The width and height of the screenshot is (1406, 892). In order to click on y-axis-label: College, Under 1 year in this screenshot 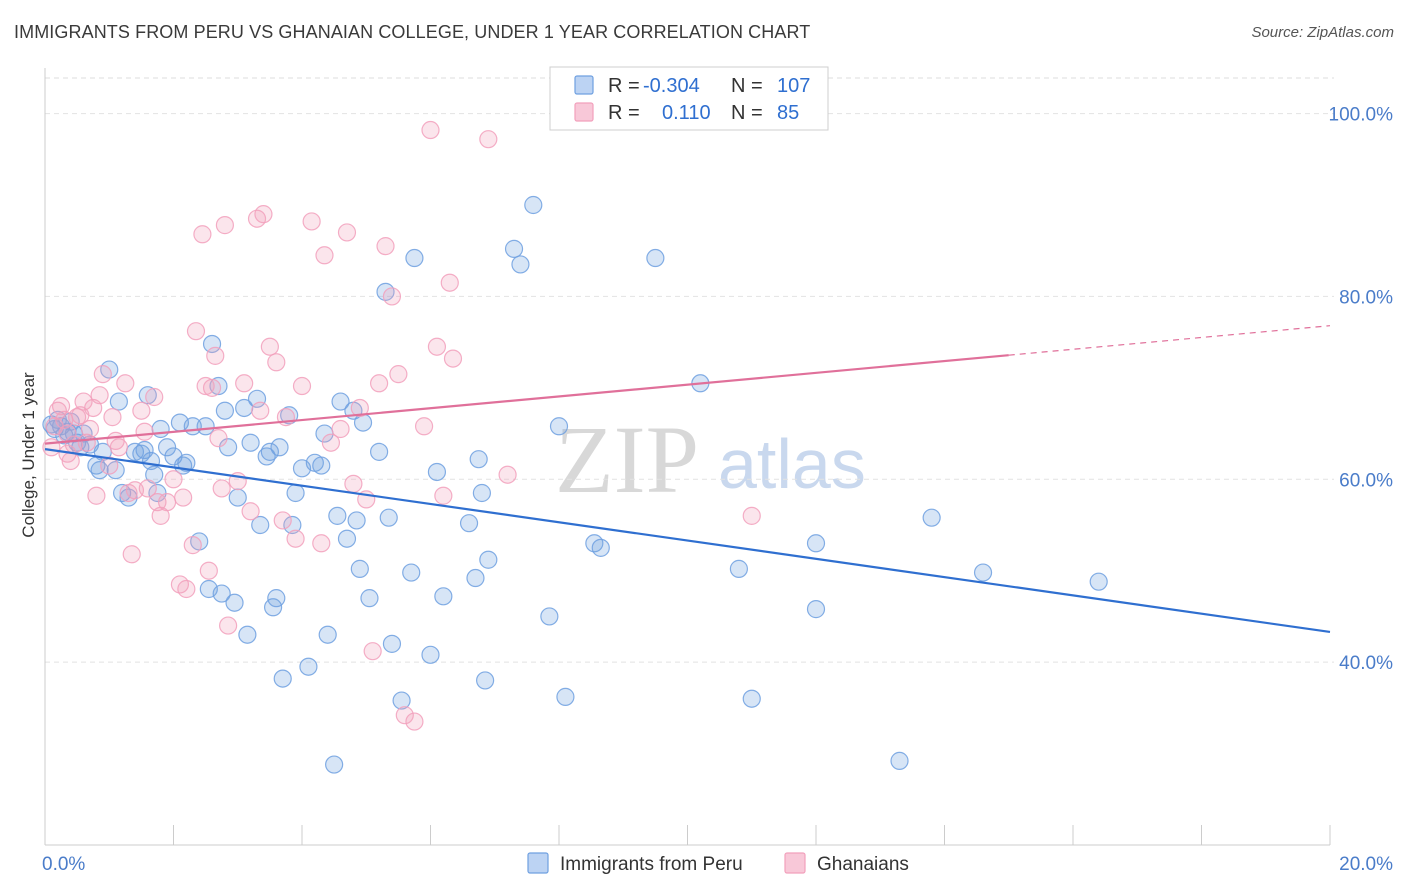, I will do `click(28, 455)`.